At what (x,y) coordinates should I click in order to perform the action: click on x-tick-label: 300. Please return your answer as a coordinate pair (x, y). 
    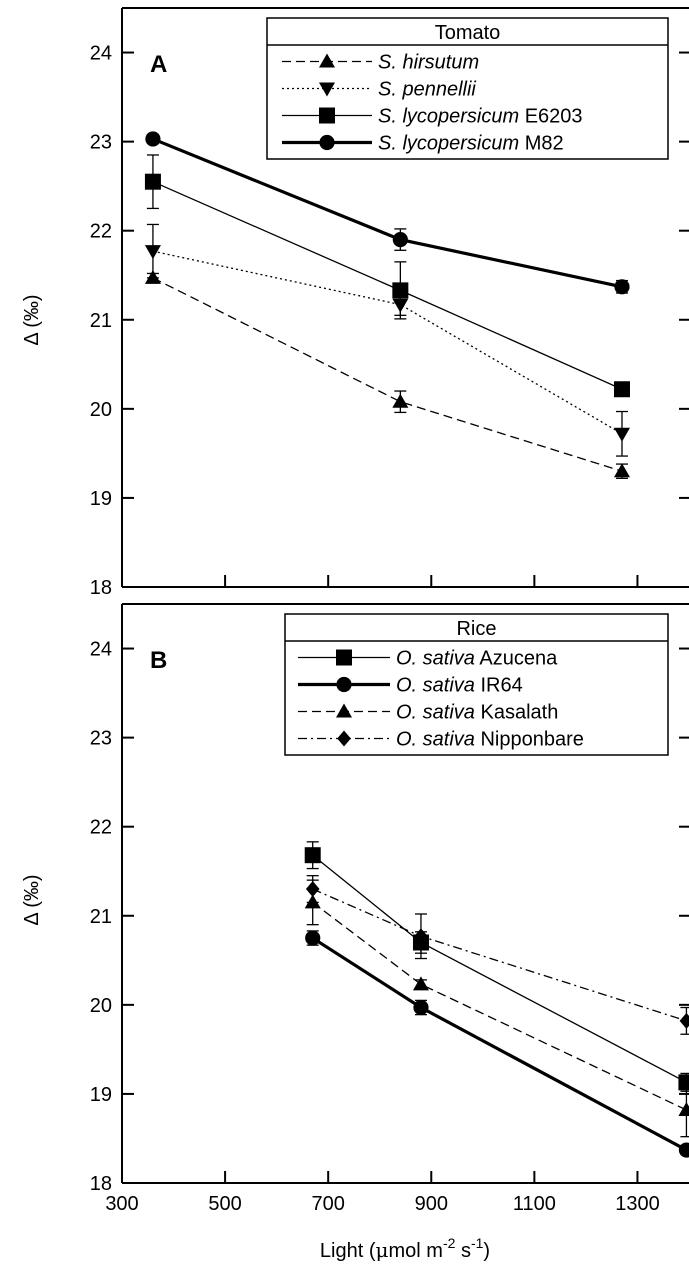
    Looking at the image, I should click on (121, 1204).